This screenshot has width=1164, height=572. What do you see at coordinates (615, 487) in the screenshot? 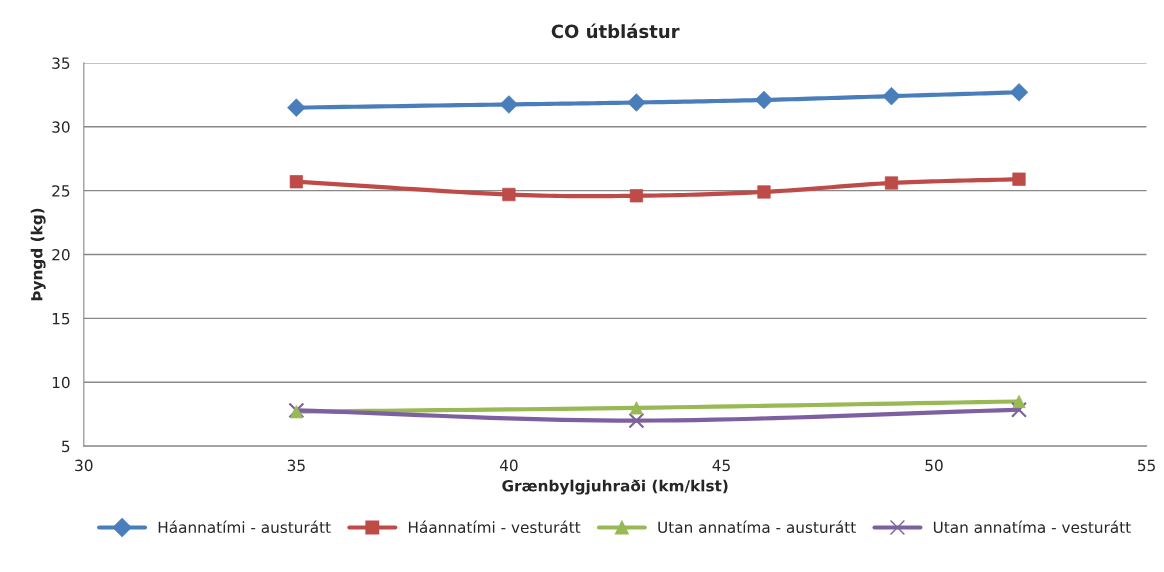
I see `x-axis-title: Grænbylgjuhraði (km/klst)` at bounding box center [615, 487].